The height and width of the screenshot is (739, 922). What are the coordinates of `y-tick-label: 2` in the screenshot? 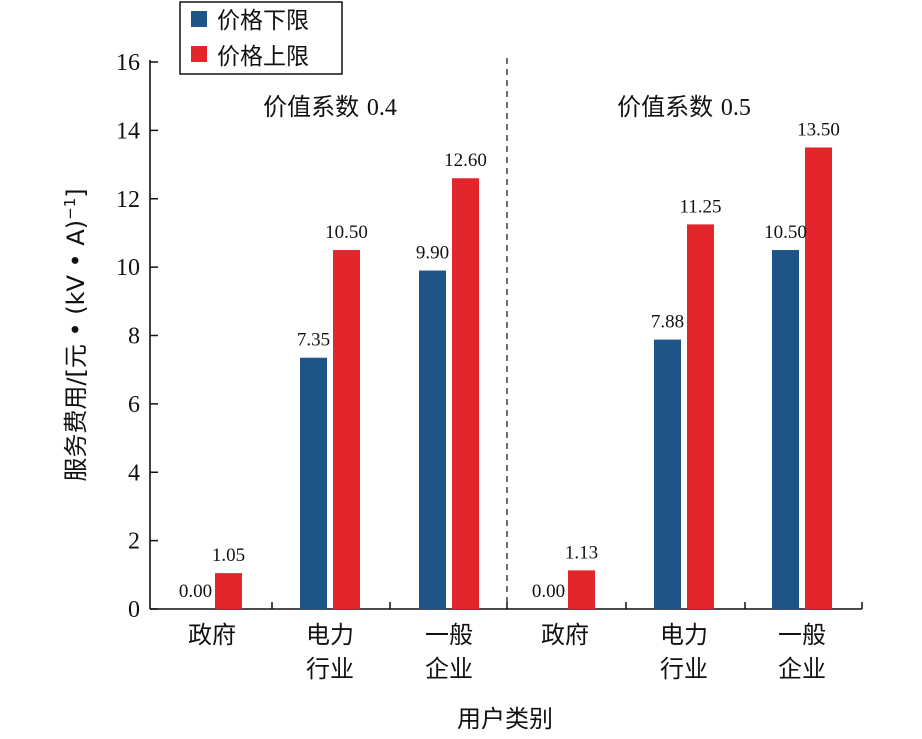 It's located at (134, 542).